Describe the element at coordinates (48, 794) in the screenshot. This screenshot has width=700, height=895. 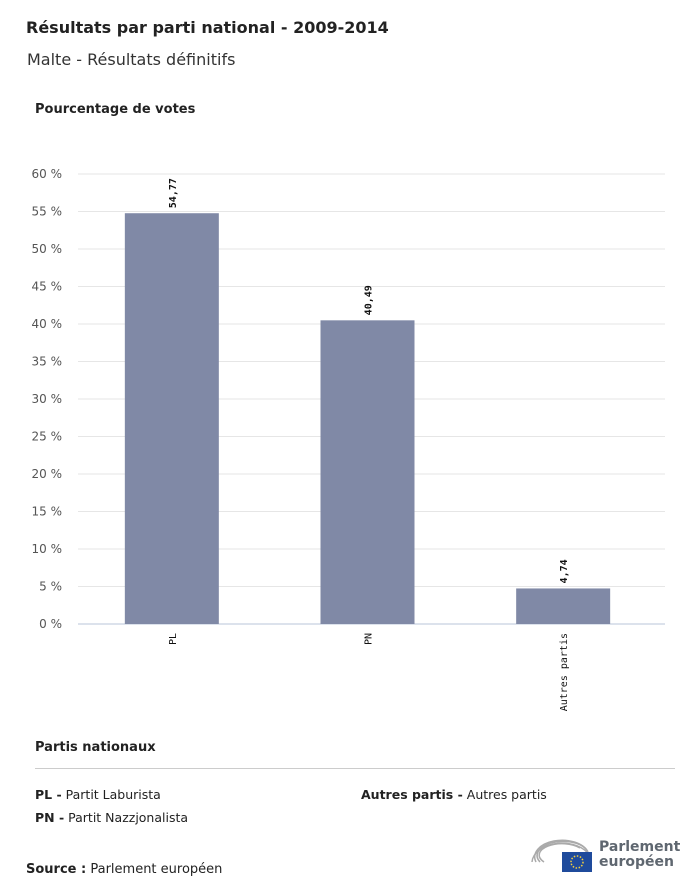
I see `legend-abbr: PL -` at that location.